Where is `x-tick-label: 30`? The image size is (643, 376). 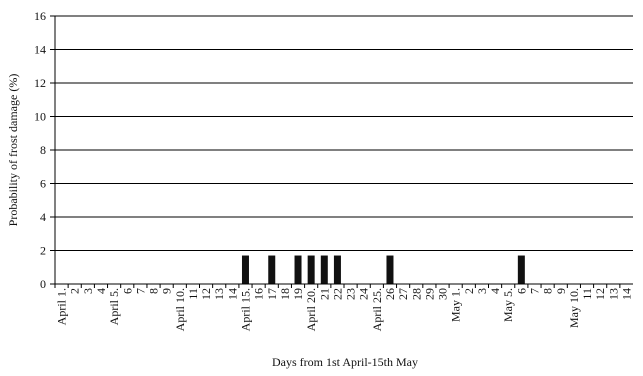
x-tick-label: 30 is located at coordinates (443, 294).